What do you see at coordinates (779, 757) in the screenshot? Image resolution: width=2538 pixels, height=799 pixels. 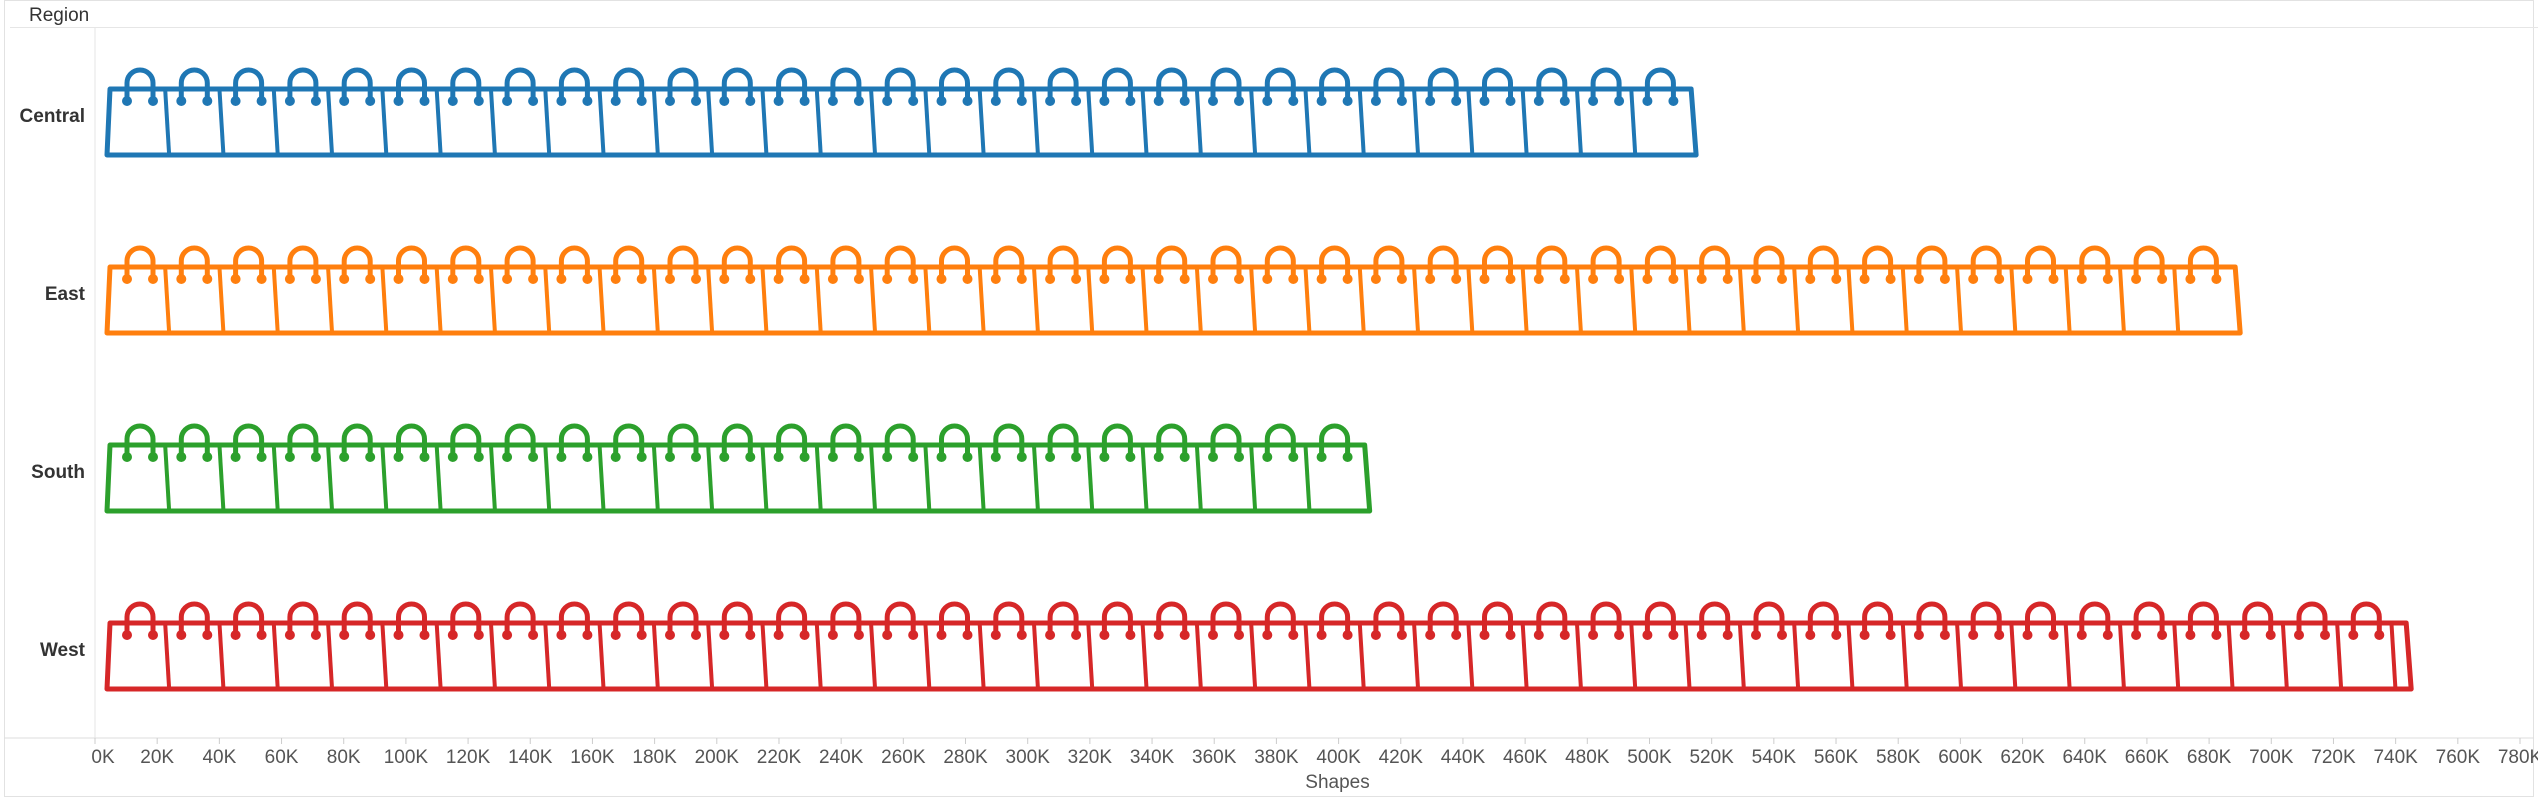 I see `x-tick-label: 220K` at bounding box center [779, 757].